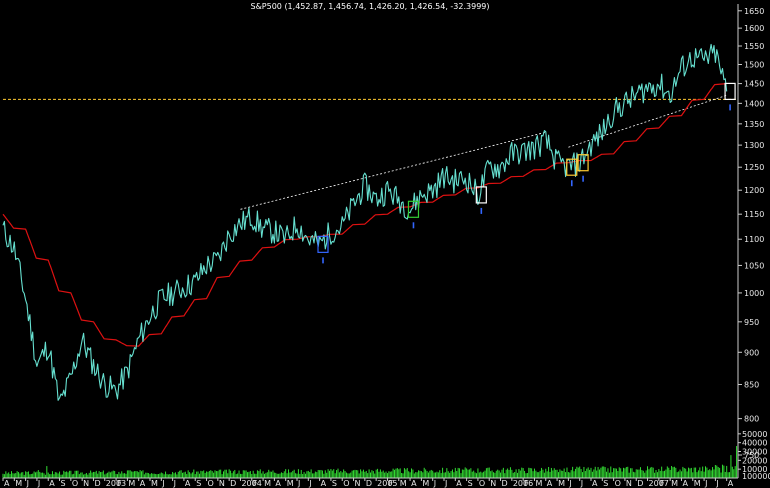 Image resolution: width=770 pixels, height=488 pixels. What do you see at coordinates (751, 352) in the screenshot?
I see `y-tick-label: 900` at bounding box center [751, 352].